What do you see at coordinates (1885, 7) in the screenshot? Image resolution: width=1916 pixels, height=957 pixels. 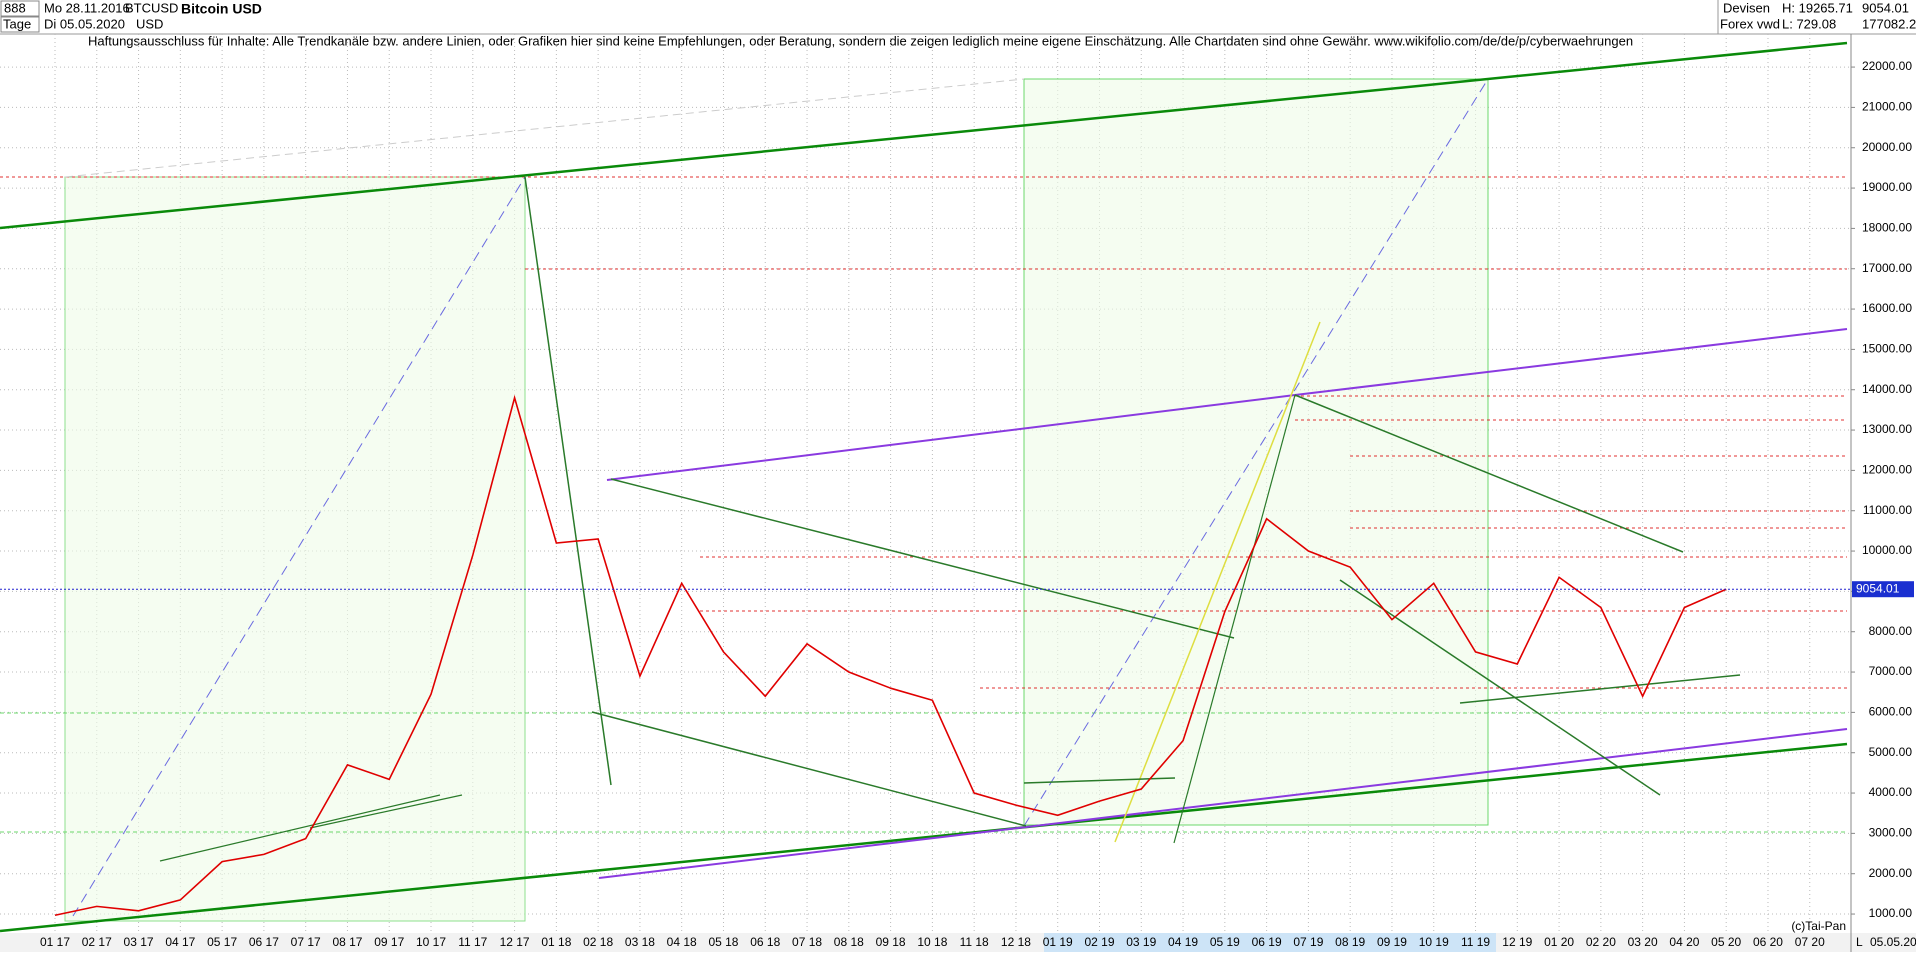 I see `last: 9054.01` at bounding box center [1885, 7].